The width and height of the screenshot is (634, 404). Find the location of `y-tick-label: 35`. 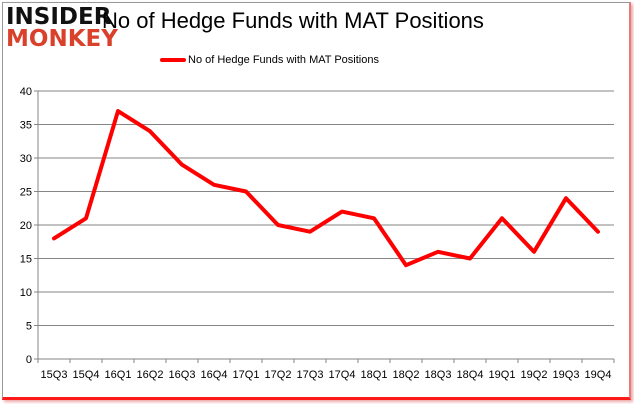

y-tick-label: 35 is located at coordinates (26, 126).